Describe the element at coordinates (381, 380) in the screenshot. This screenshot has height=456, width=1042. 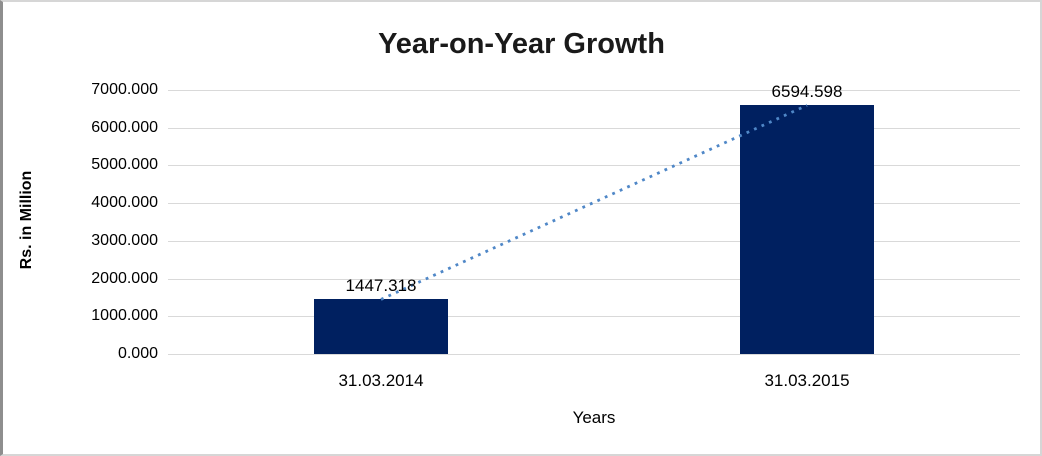
I see `x-tick-label: 31.03.2014` at that location.